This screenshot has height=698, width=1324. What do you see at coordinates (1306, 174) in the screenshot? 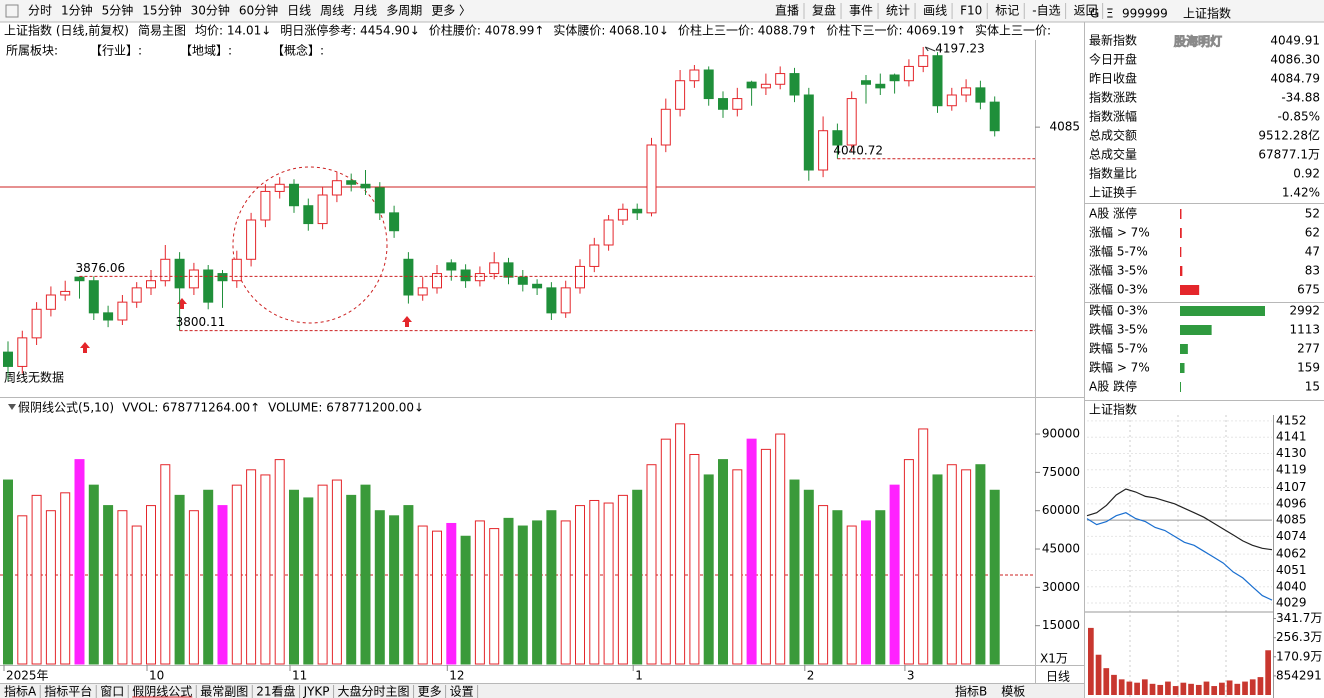
I see `quote-value: 0.92` at bounding box center [1306, 174].